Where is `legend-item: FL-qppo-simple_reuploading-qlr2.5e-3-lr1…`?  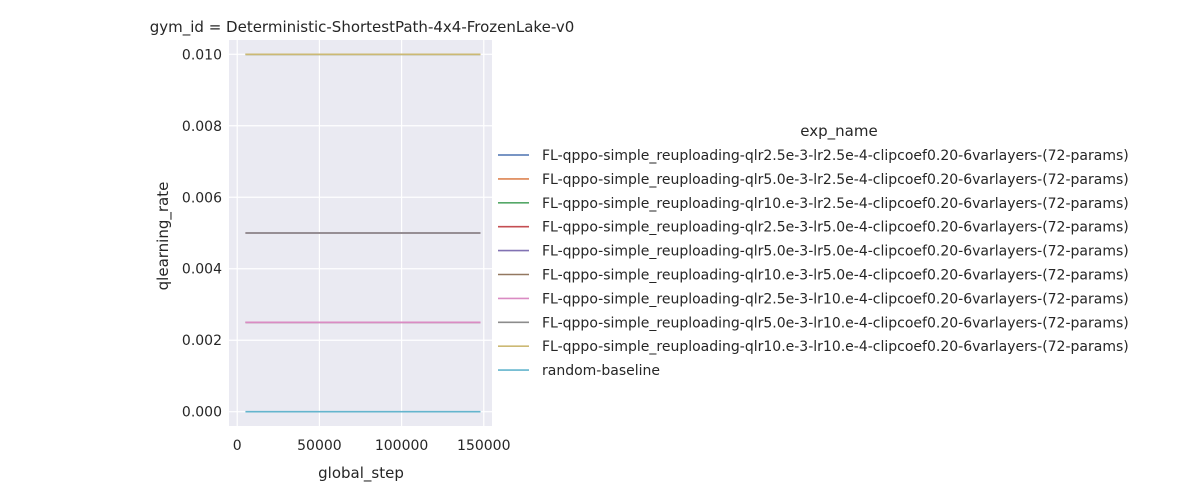 legend-item: FL-qppo-simple_reuploading-qlr2.5e-3-lr1… is located at coordinates (813, 299).